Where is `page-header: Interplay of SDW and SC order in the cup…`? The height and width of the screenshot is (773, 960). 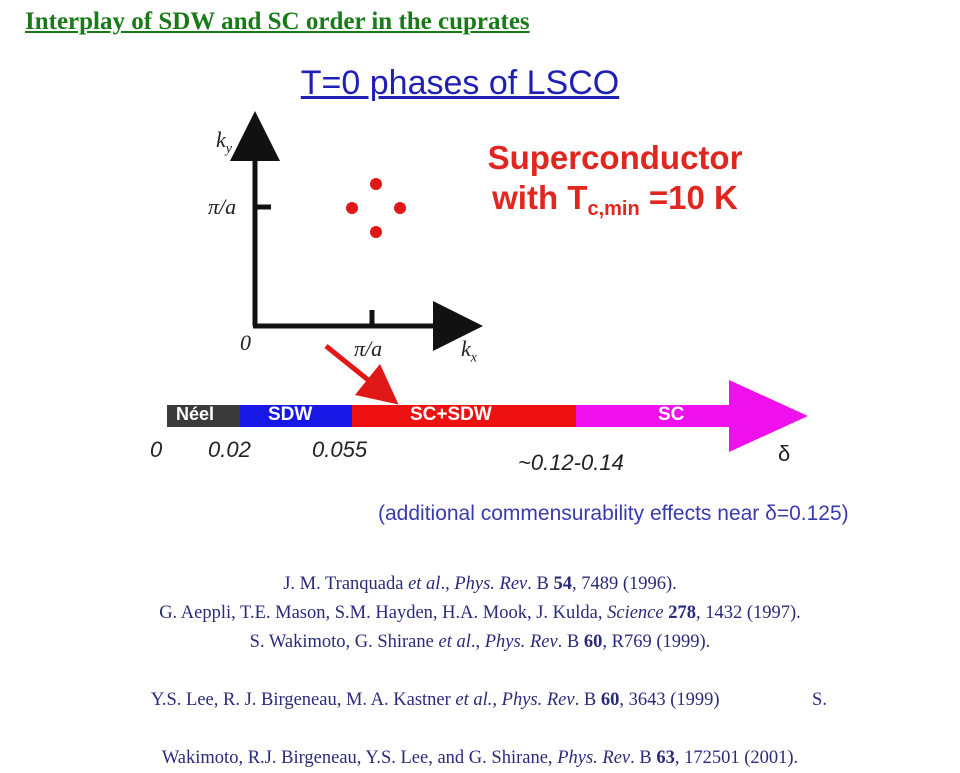 page-header: Interplay of SDW and SC order in the cup… is located at coordinates (277, 21).